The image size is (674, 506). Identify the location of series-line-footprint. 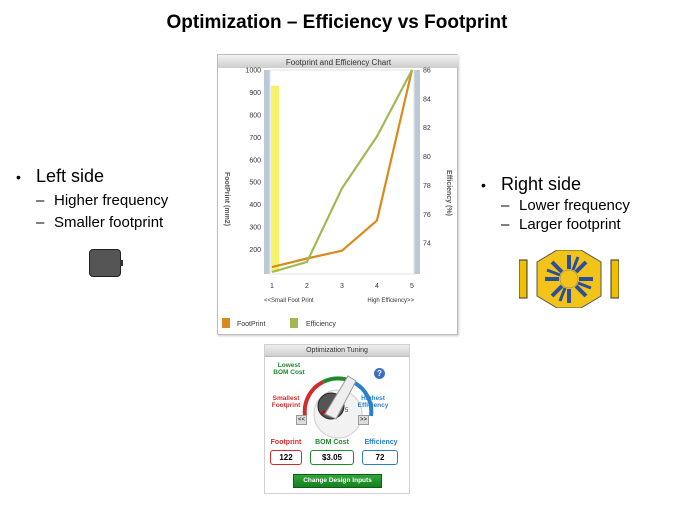
(342, 169).